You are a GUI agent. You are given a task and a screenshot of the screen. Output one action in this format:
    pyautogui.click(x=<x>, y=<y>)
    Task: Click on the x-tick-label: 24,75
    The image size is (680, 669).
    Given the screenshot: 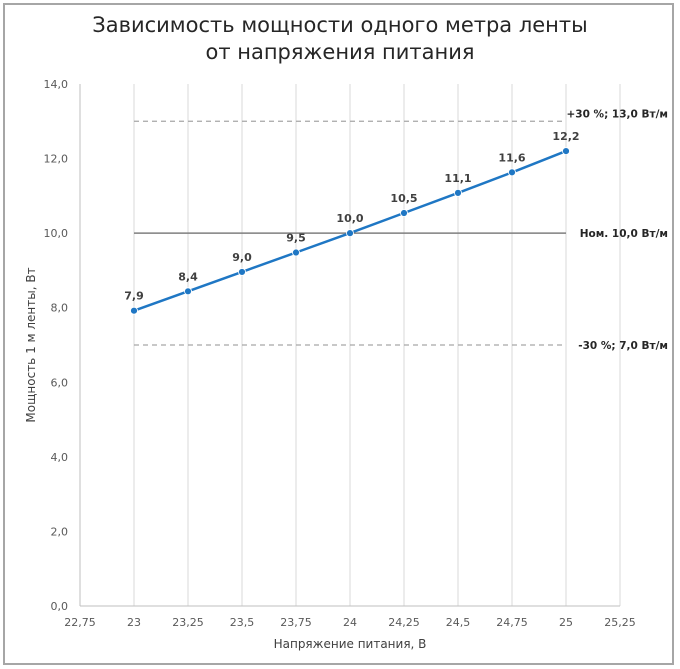 What is the action you would take?
    pyautogui.click(x=512, y=622)
    